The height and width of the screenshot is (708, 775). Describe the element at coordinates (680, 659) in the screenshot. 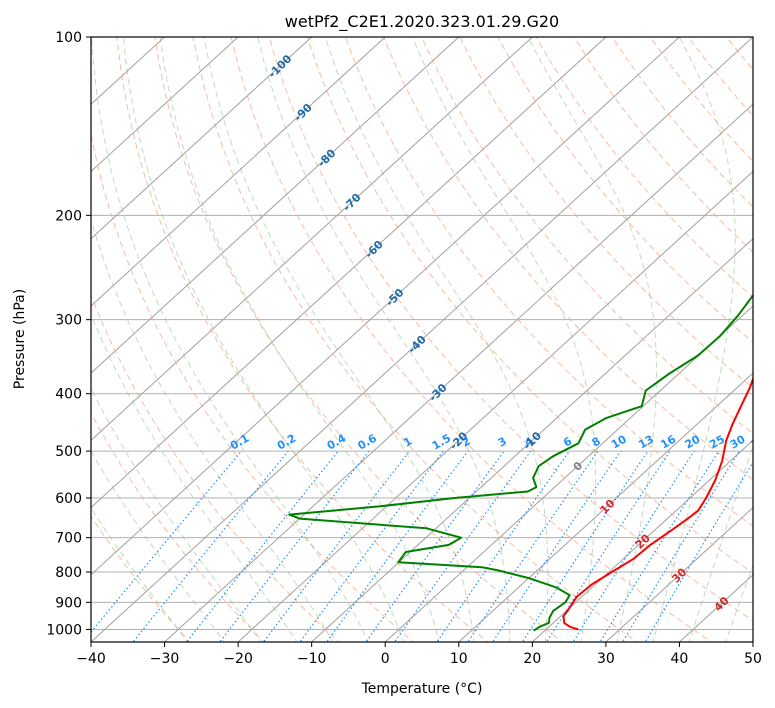

I see `x-tick-label: 40` at that location.